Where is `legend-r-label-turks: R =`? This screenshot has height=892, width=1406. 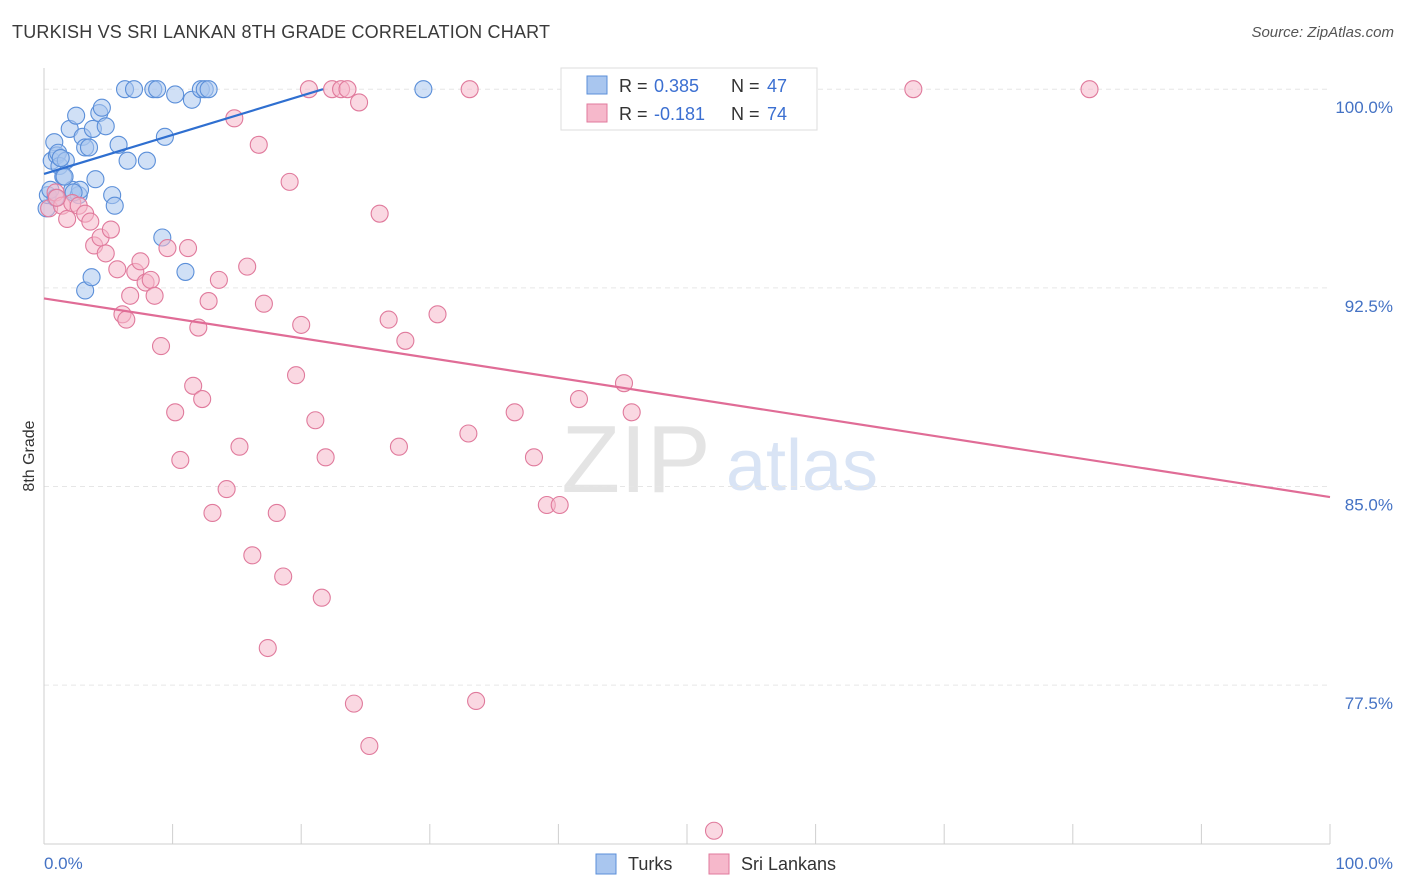 legend-r-label-turks: R = is located at coordinates (633, 86).